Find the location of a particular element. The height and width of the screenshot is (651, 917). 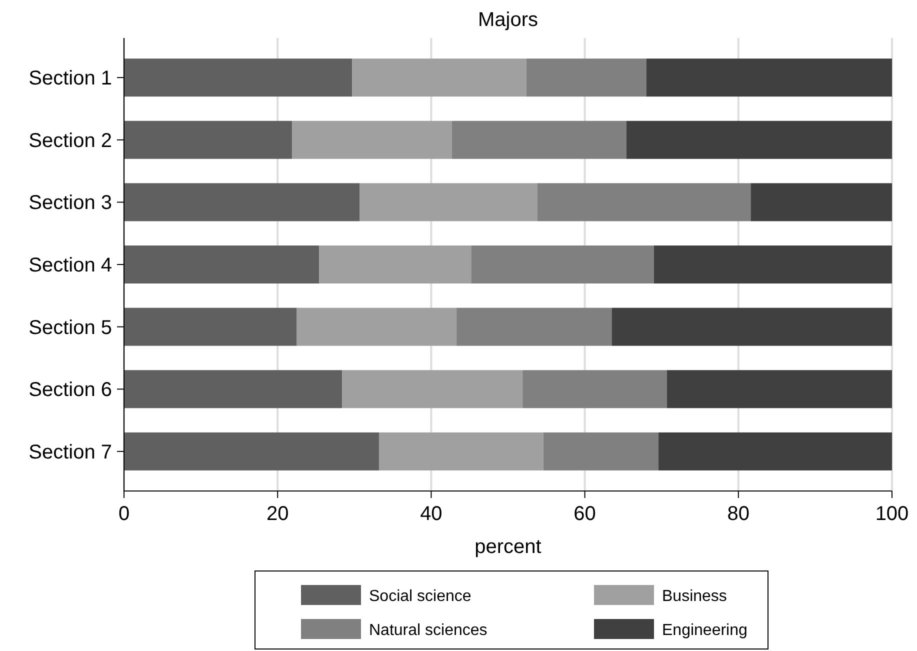

legend-label: Business is located at coordinates (694, 596).